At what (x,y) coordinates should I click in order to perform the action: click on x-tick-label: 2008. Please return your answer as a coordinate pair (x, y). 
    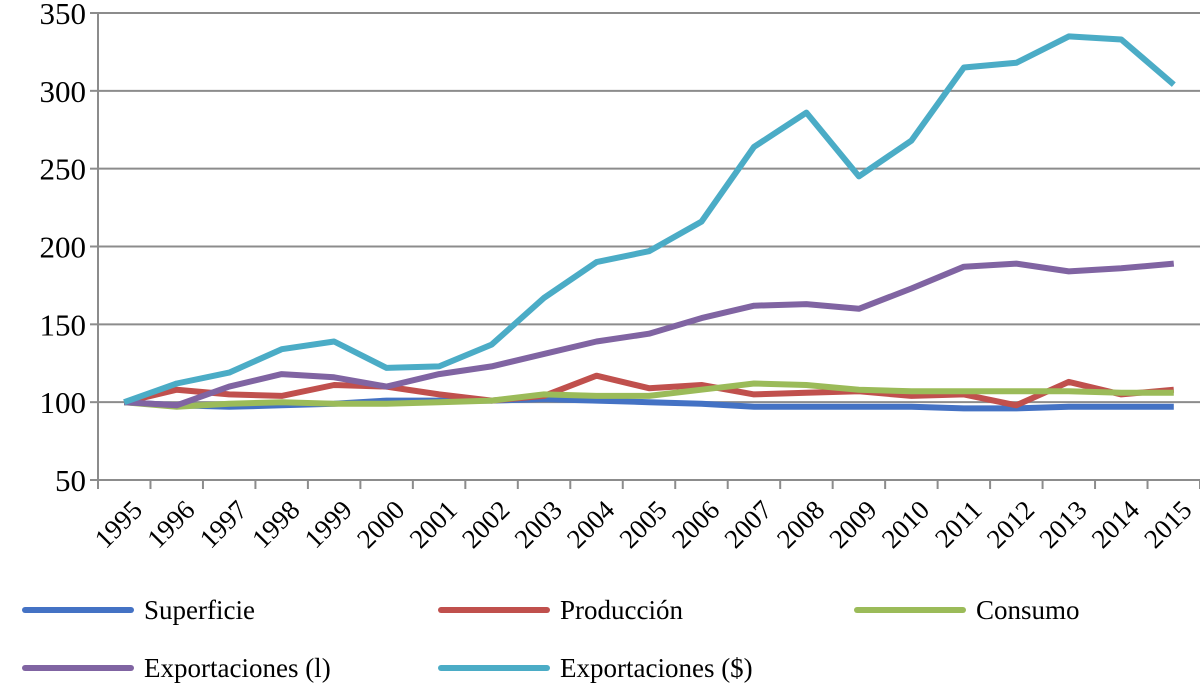
    Looking at the image, I should click on (800, 524).